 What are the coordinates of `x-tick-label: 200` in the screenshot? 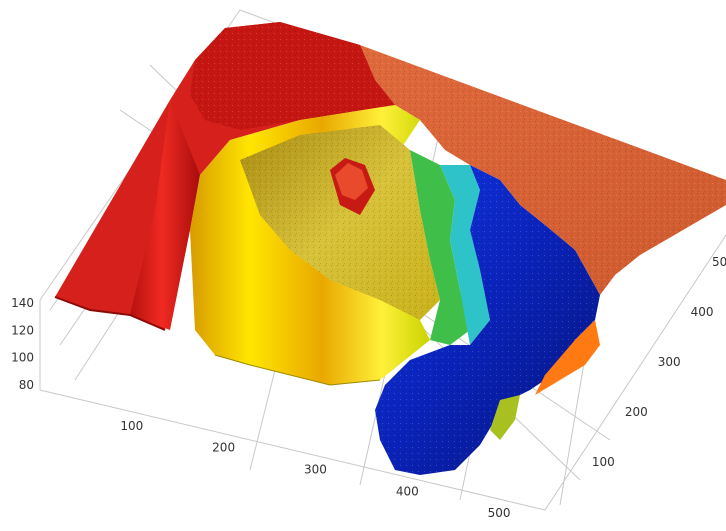 It's located at (223, 448).